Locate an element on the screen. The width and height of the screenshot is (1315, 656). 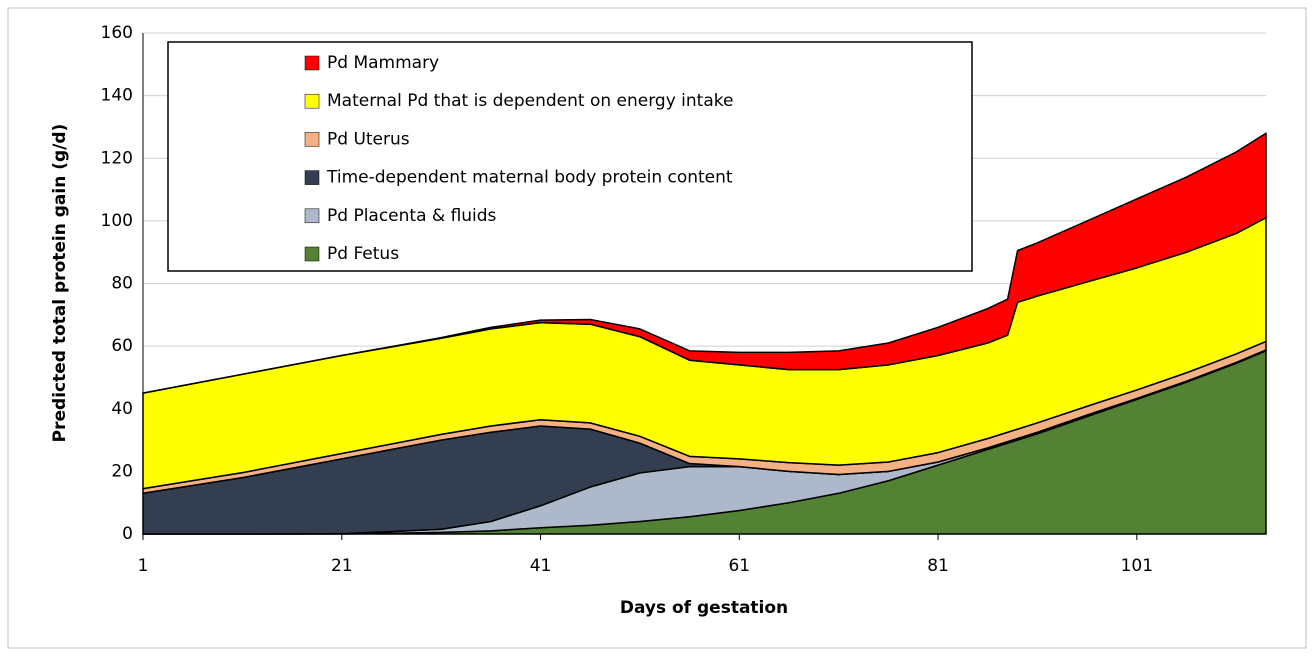
y-tick-label: 0 is located at coordinates (127, 534).